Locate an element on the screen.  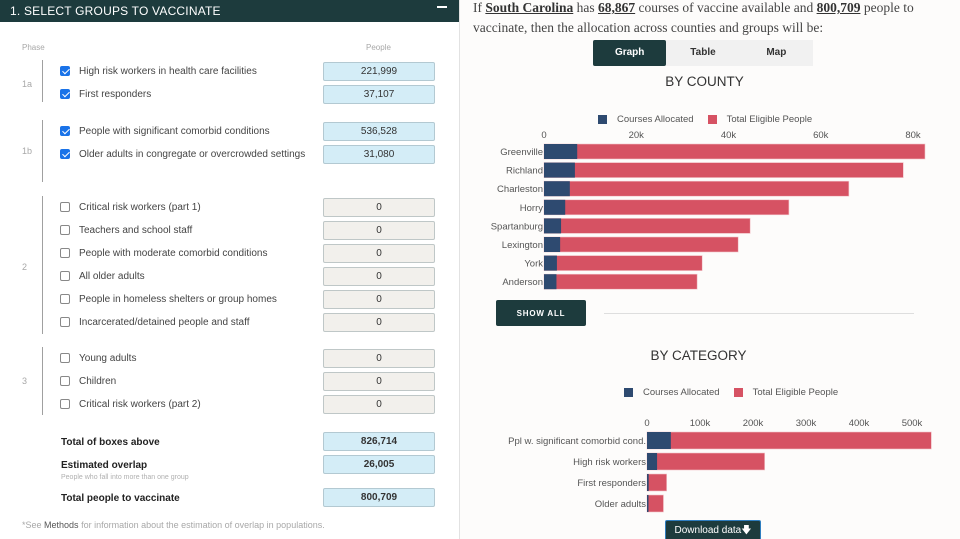
category-label: High risk workers is located at coordinates (609, 462).